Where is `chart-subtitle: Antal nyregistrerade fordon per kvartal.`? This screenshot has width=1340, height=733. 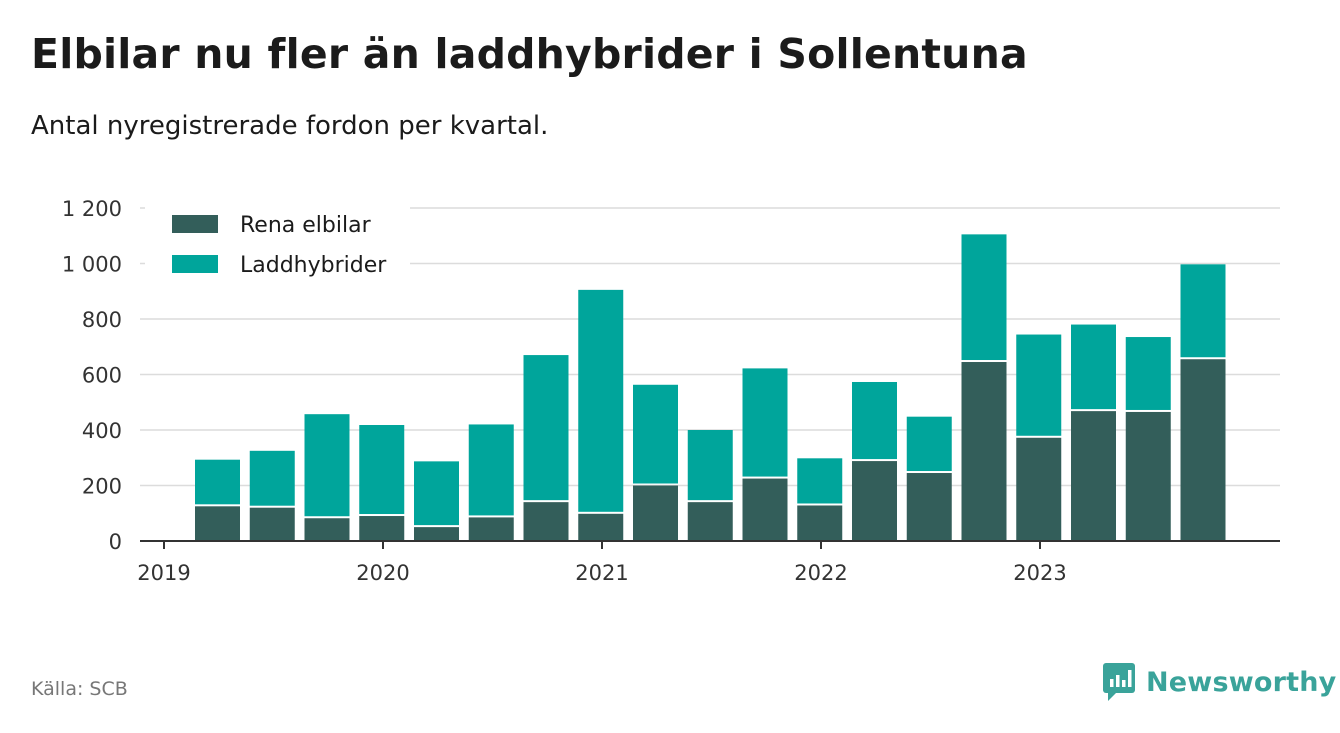 chart-subtitle: Antal nyregistrerade fordon per kvartal. is located at coordinates (290, 126).